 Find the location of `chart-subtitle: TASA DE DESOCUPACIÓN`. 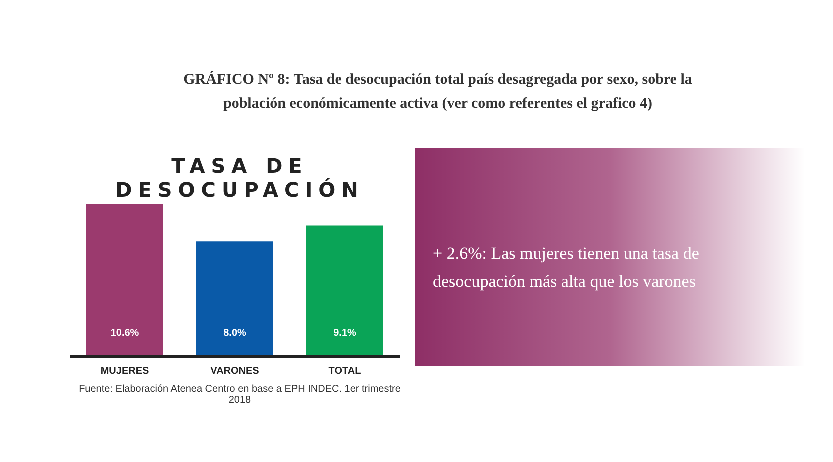

chart-subtitle: TASA DE DESOCUPACIÓN is located at coordinates (240, 178).